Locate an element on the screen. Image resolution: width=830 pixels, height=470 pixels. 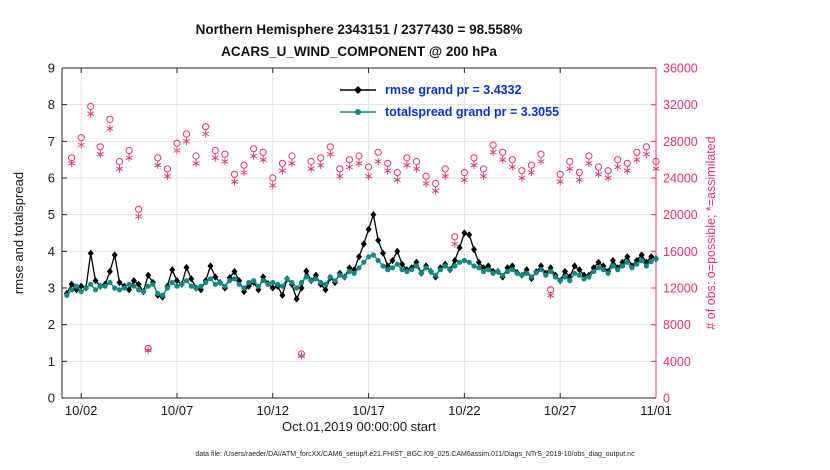
totalspread-series is located at coordinates (361, 275).